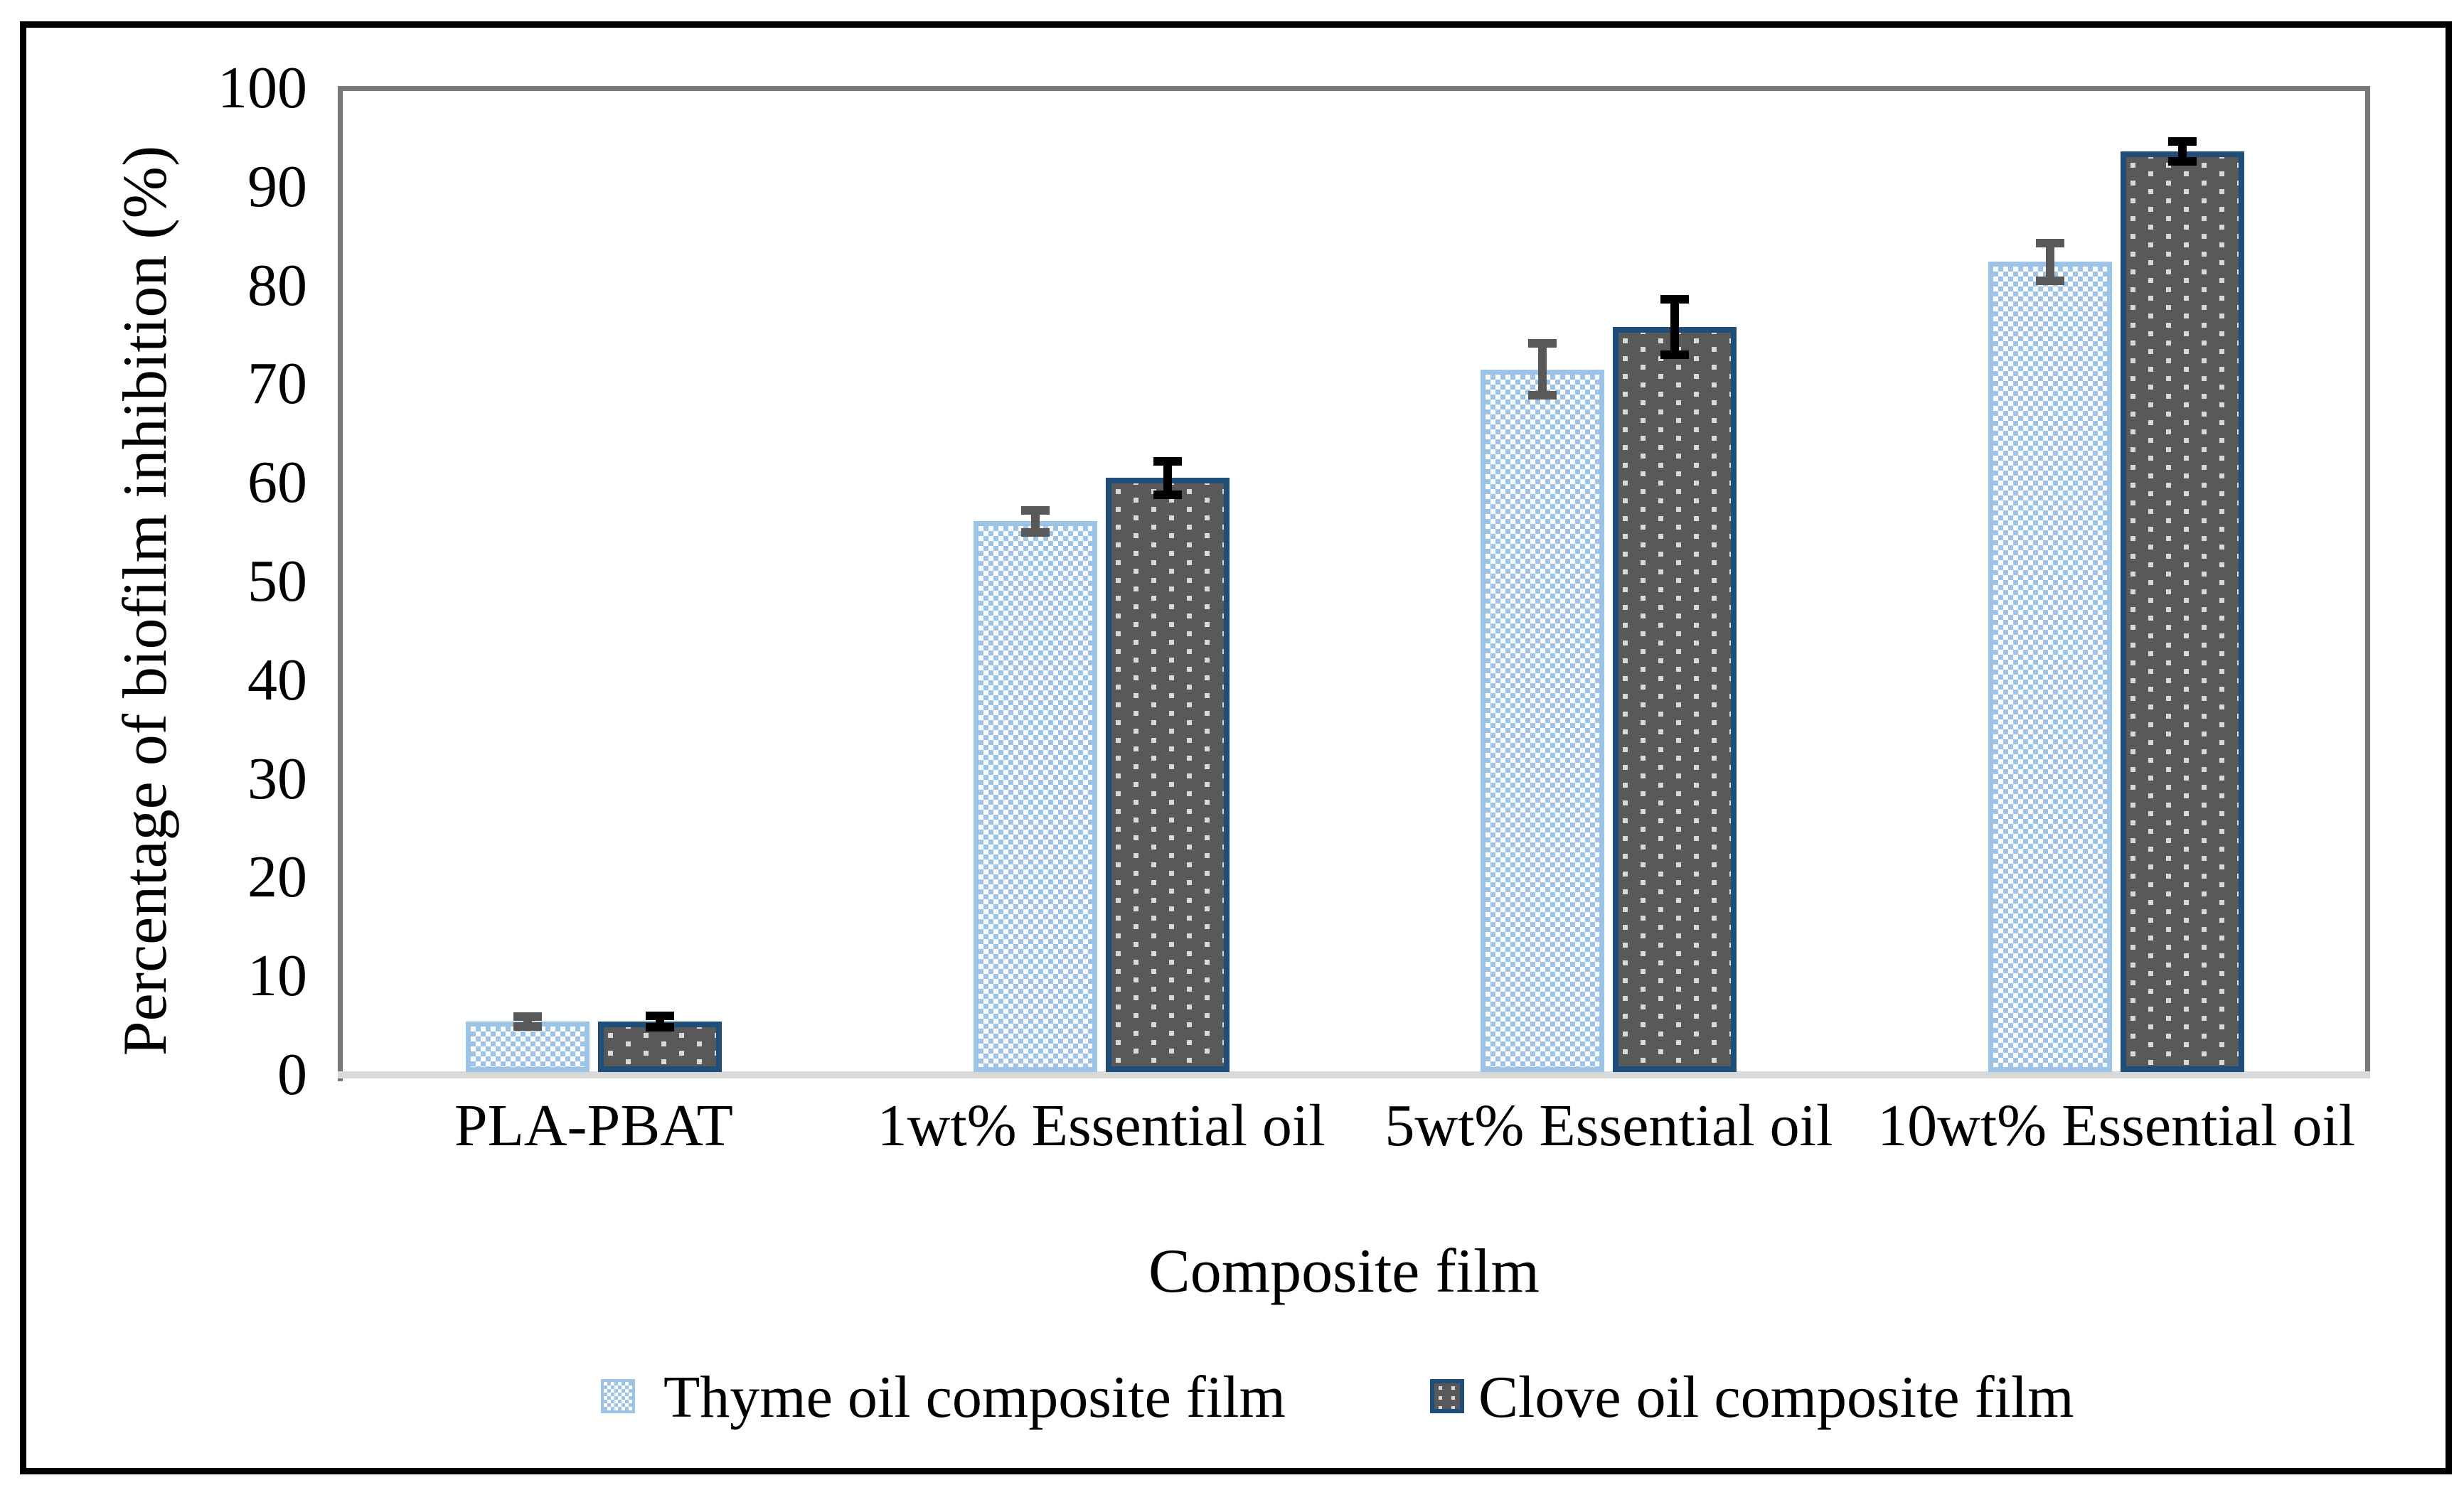 This screenshot has width=2464, height=1495. Describe the element at coordinates (277, 186) in the screenshot. I see `y-tick-label-90: 90` at that location.